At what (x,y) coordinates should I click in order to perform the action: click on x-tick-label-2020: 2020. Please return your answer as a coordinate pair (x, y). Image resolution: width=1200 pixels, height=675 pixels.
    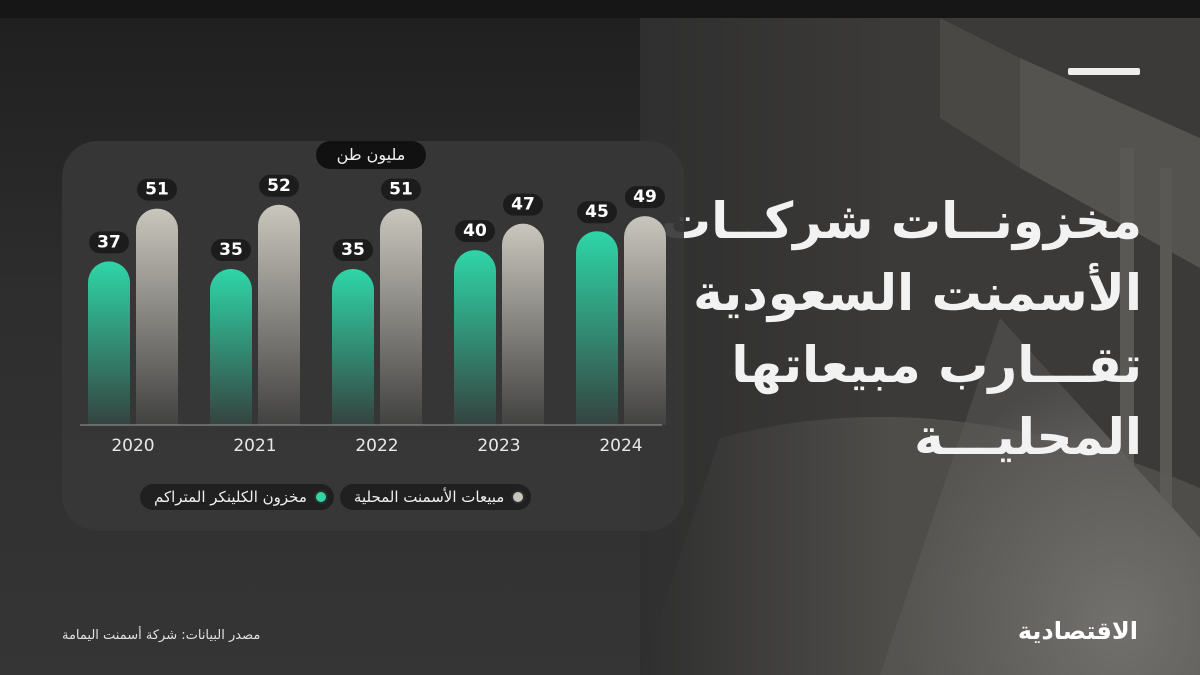
    Looking at the image, I should click on (132, 446).